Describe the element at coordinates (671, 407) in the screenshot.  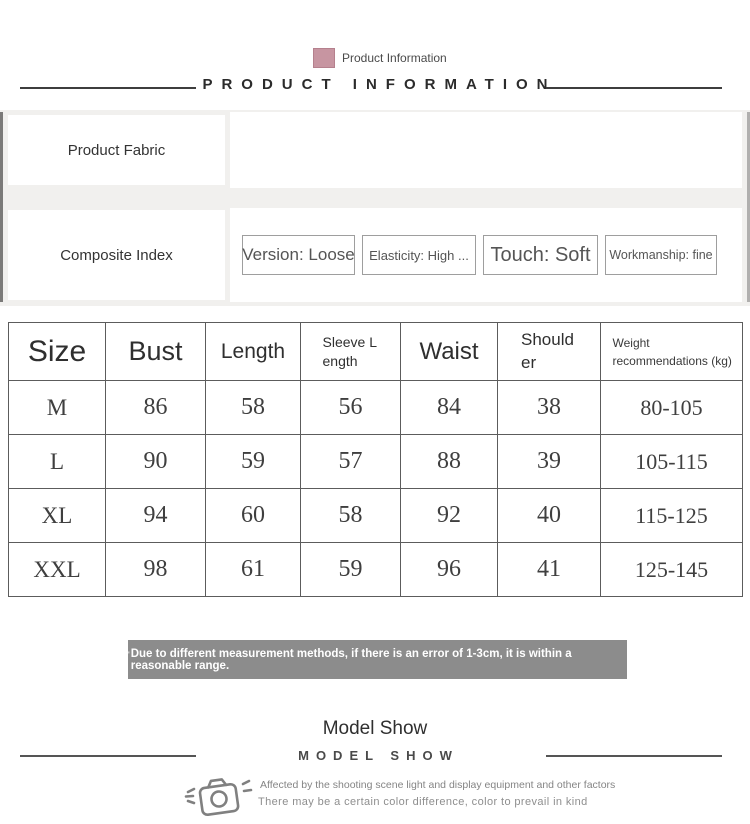
I see `cell-weight: 80-105` at that location.